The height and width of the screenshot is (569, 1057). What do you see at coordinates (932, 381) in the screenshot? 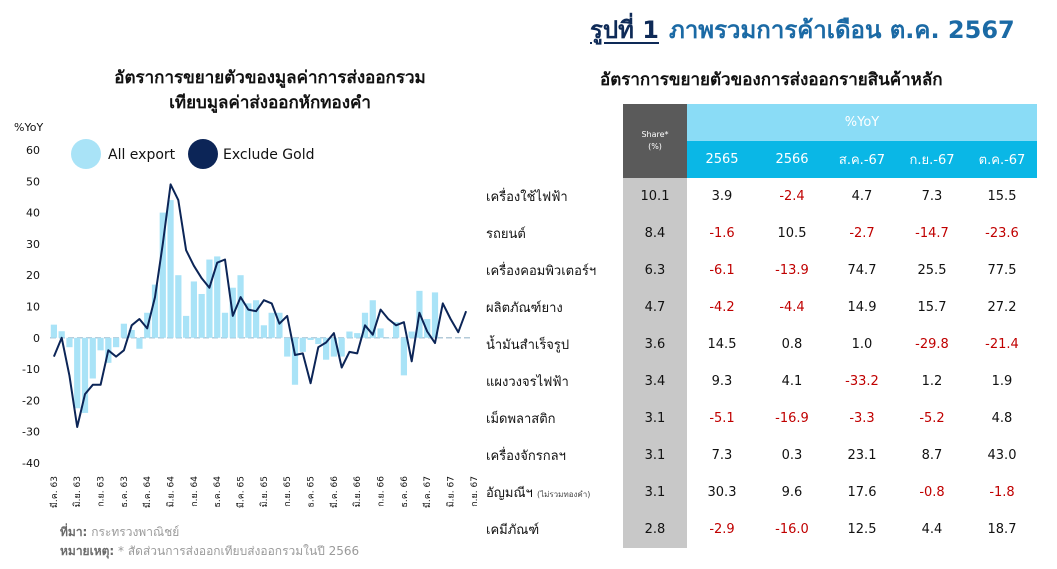
I see `value-cell: 1.2` at bounding box center [932, 381].